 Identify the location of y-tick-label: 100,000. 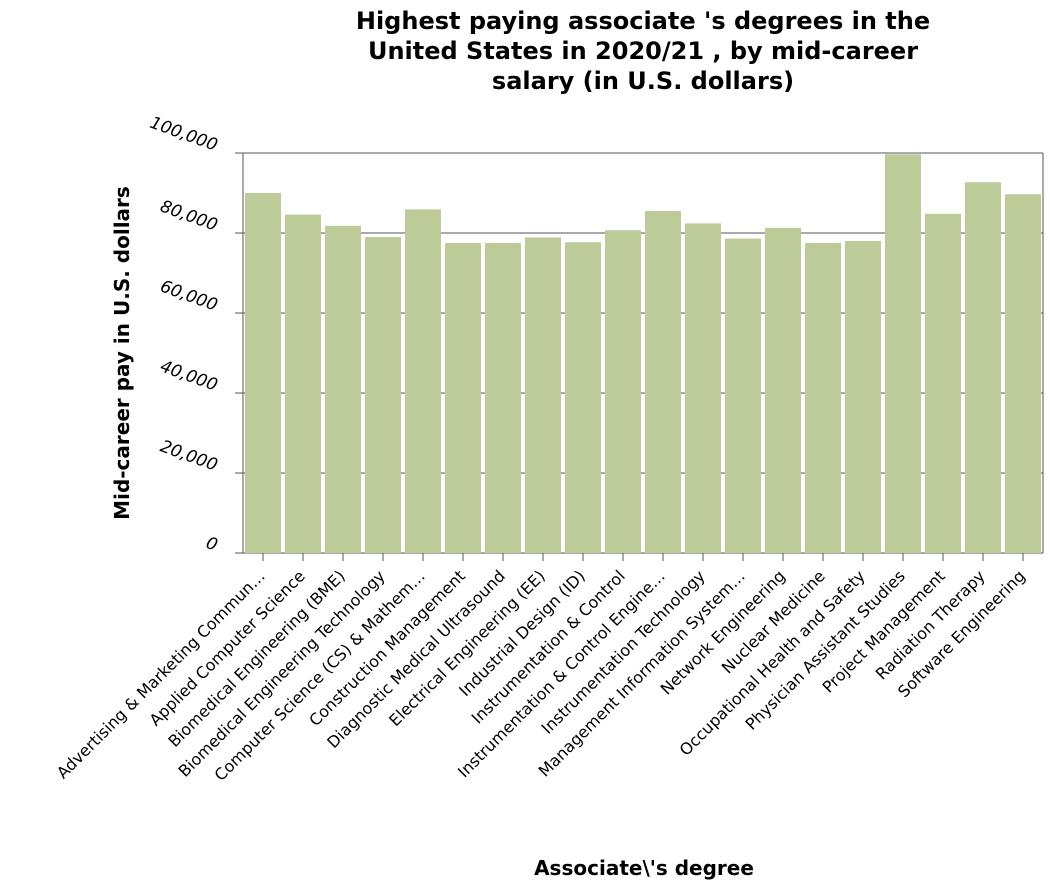
(183, 134).